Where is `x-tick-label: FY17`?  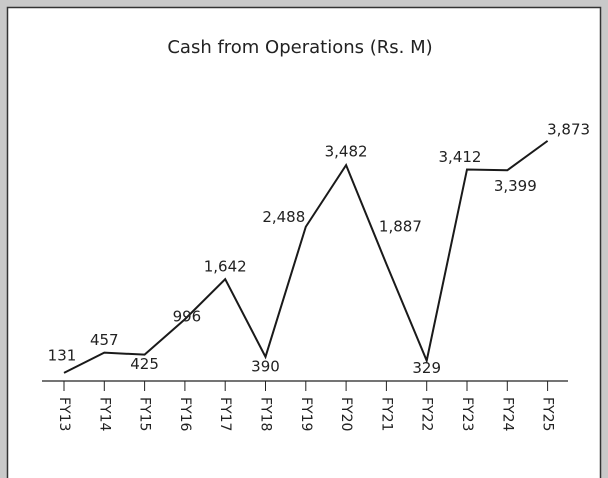
x-tick-label: FY17 is located at coordinates (225, 414).